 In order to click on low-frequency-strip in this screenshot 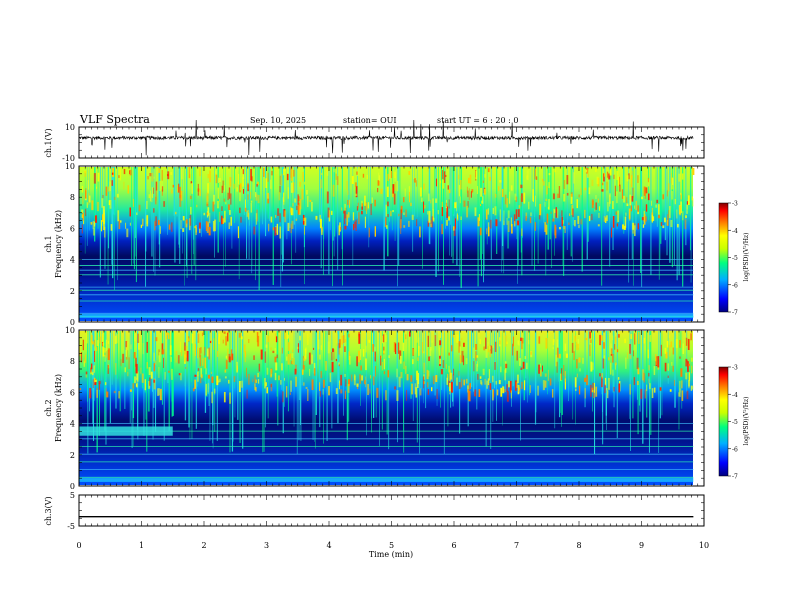, I will do `click(386, 316)`.